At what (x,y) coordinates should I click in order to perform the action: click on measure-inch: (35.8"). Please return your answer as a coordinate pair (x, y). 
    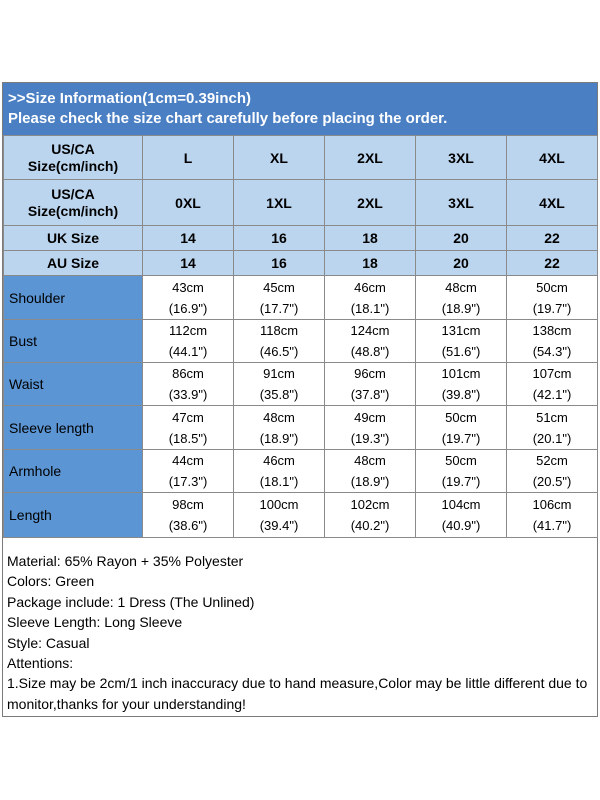
    Looking at the image, I should click on (279, 394).